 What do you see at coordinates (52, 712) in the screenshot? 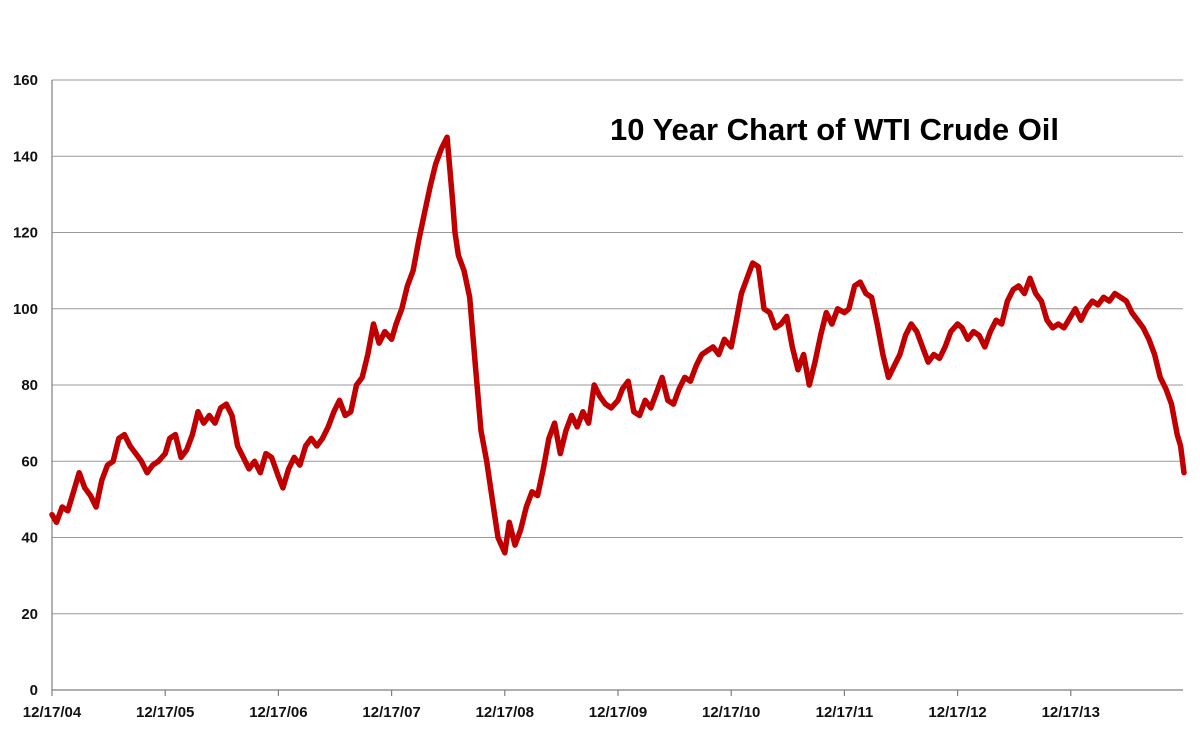
I see `x-tick-label: 12/17/04` at bounding box center [52, 712].